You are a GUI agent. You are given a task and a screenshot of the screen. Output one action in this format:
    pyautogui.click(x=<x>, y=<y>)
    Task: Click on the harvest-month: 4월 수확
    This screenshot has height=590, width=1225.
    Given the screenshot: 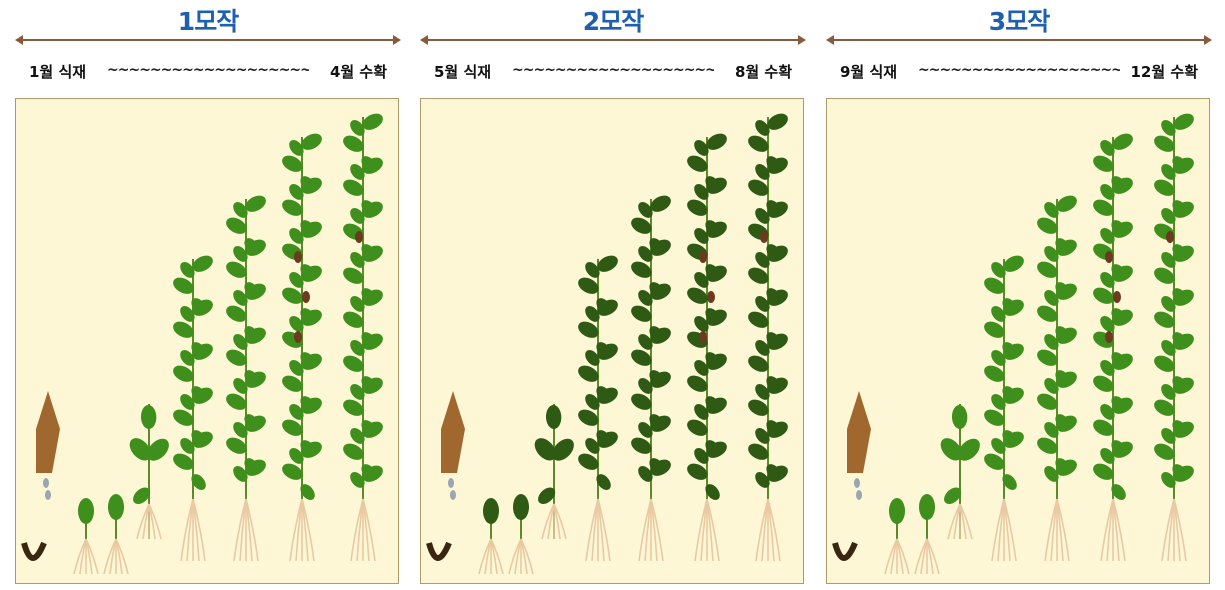 What is the action you would take?
    pyautogui.click(x=358, y=72)
    